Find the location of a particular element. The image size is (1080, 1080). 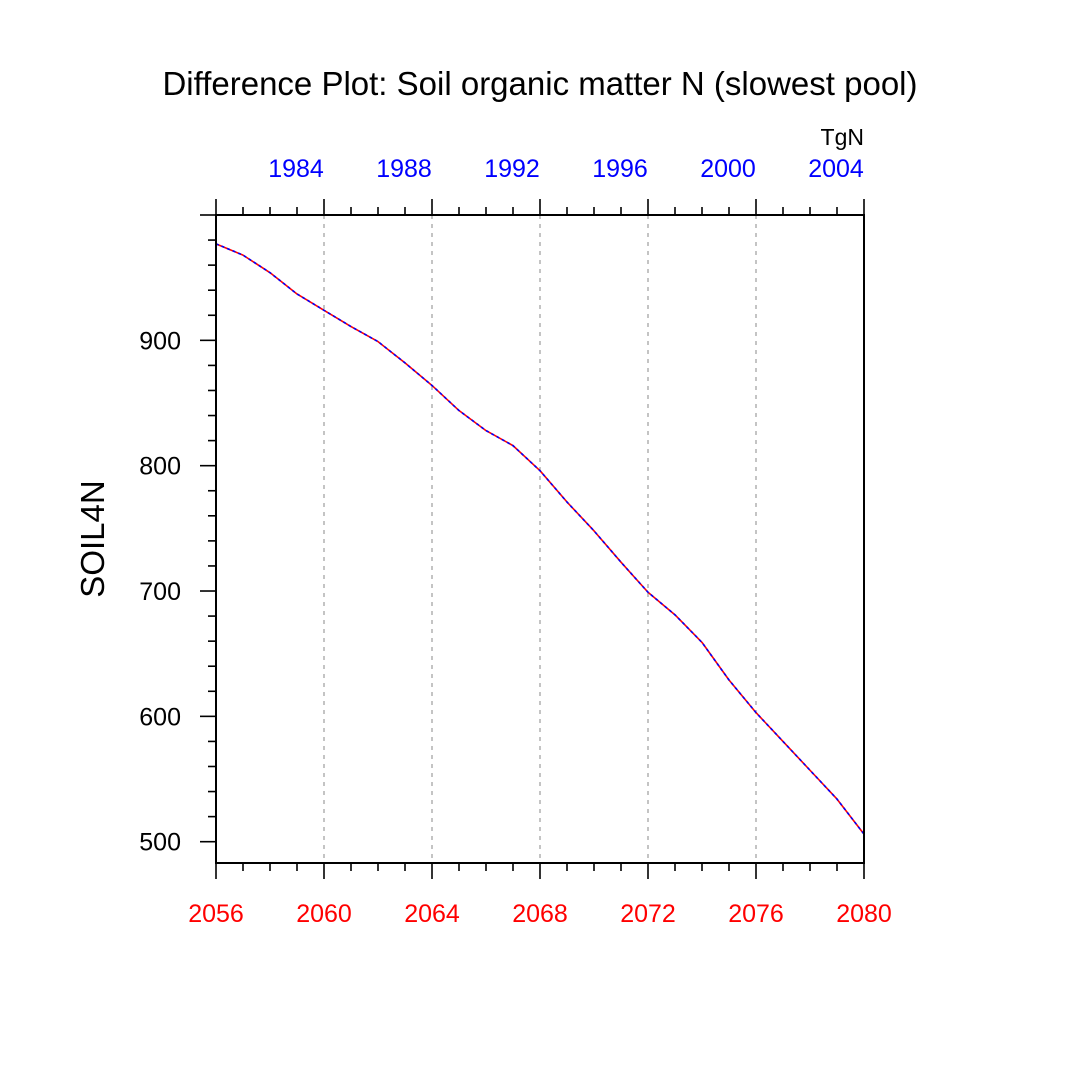

x-tick-label: 2068 is located at coordinates (540, 914).